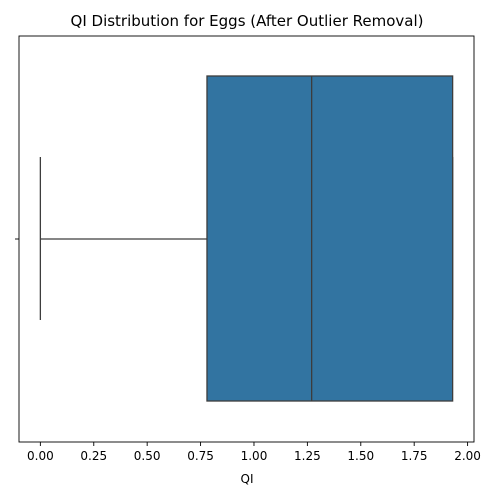  Describe the element at coordinates (40, 456) in the screenshot. I see `x-tick-label: 0.00` at that location.